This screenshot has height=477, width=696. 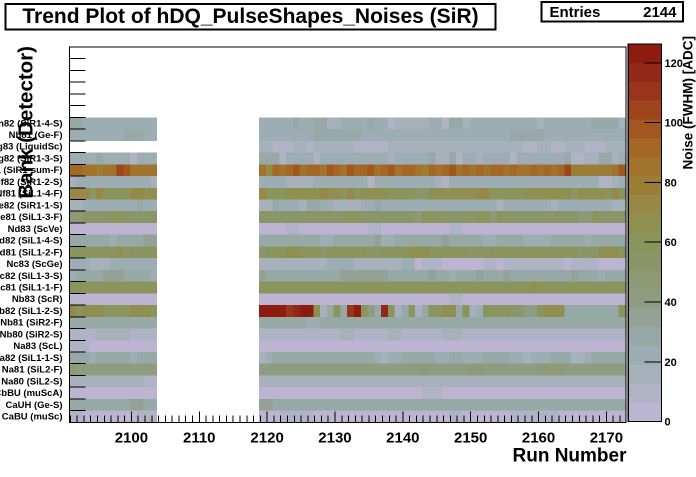 I want to click on svg-text: Nb80 (SiR2-S), so click(x=31, y=334).